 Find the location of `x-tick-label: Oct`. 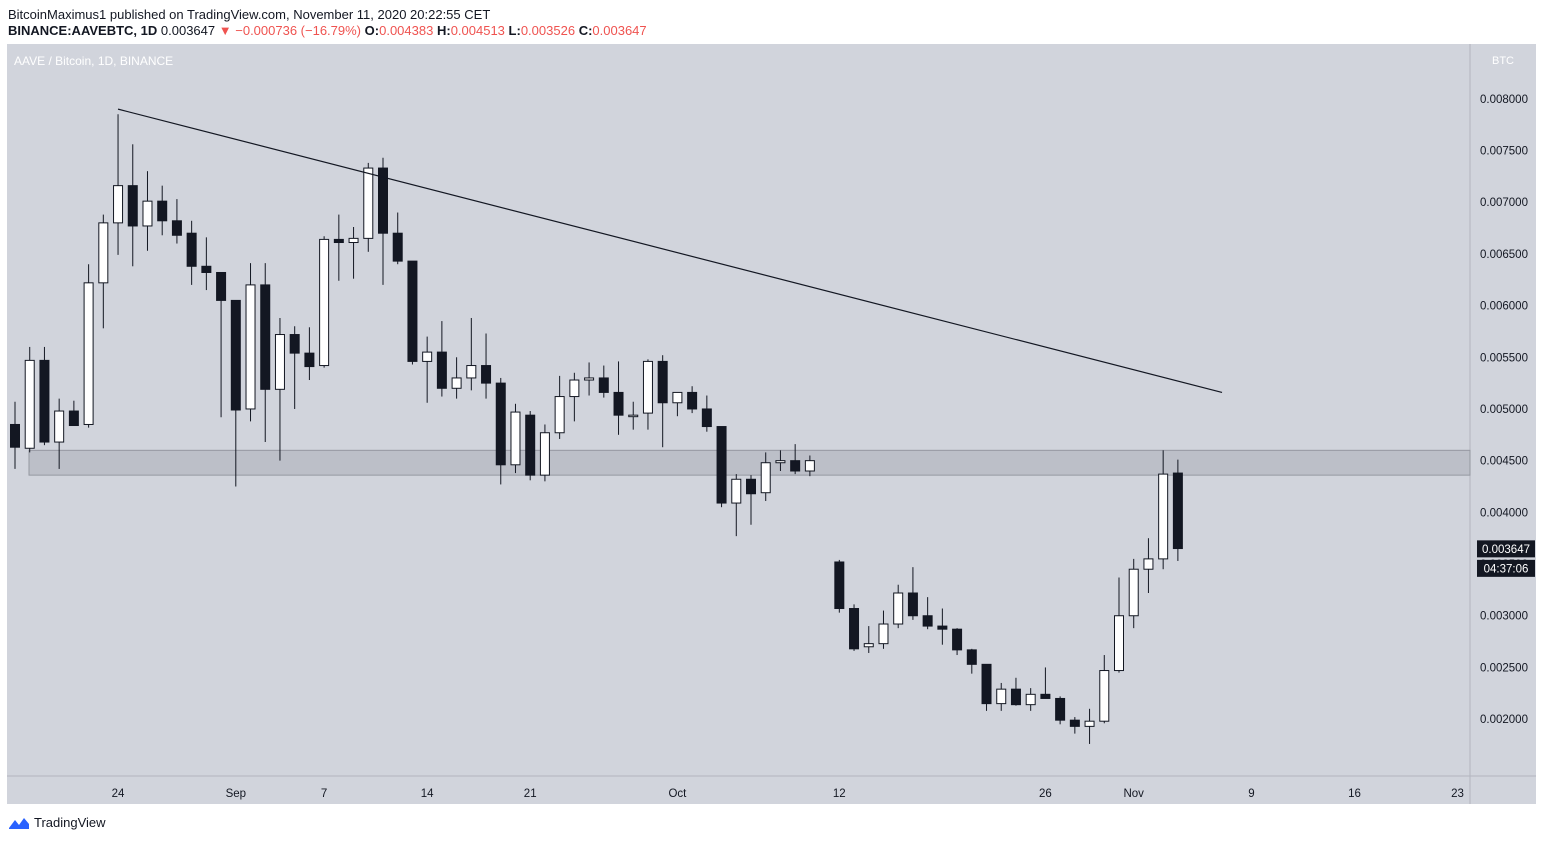

x-tick-label: Oct is located at coordinates (677, 794).